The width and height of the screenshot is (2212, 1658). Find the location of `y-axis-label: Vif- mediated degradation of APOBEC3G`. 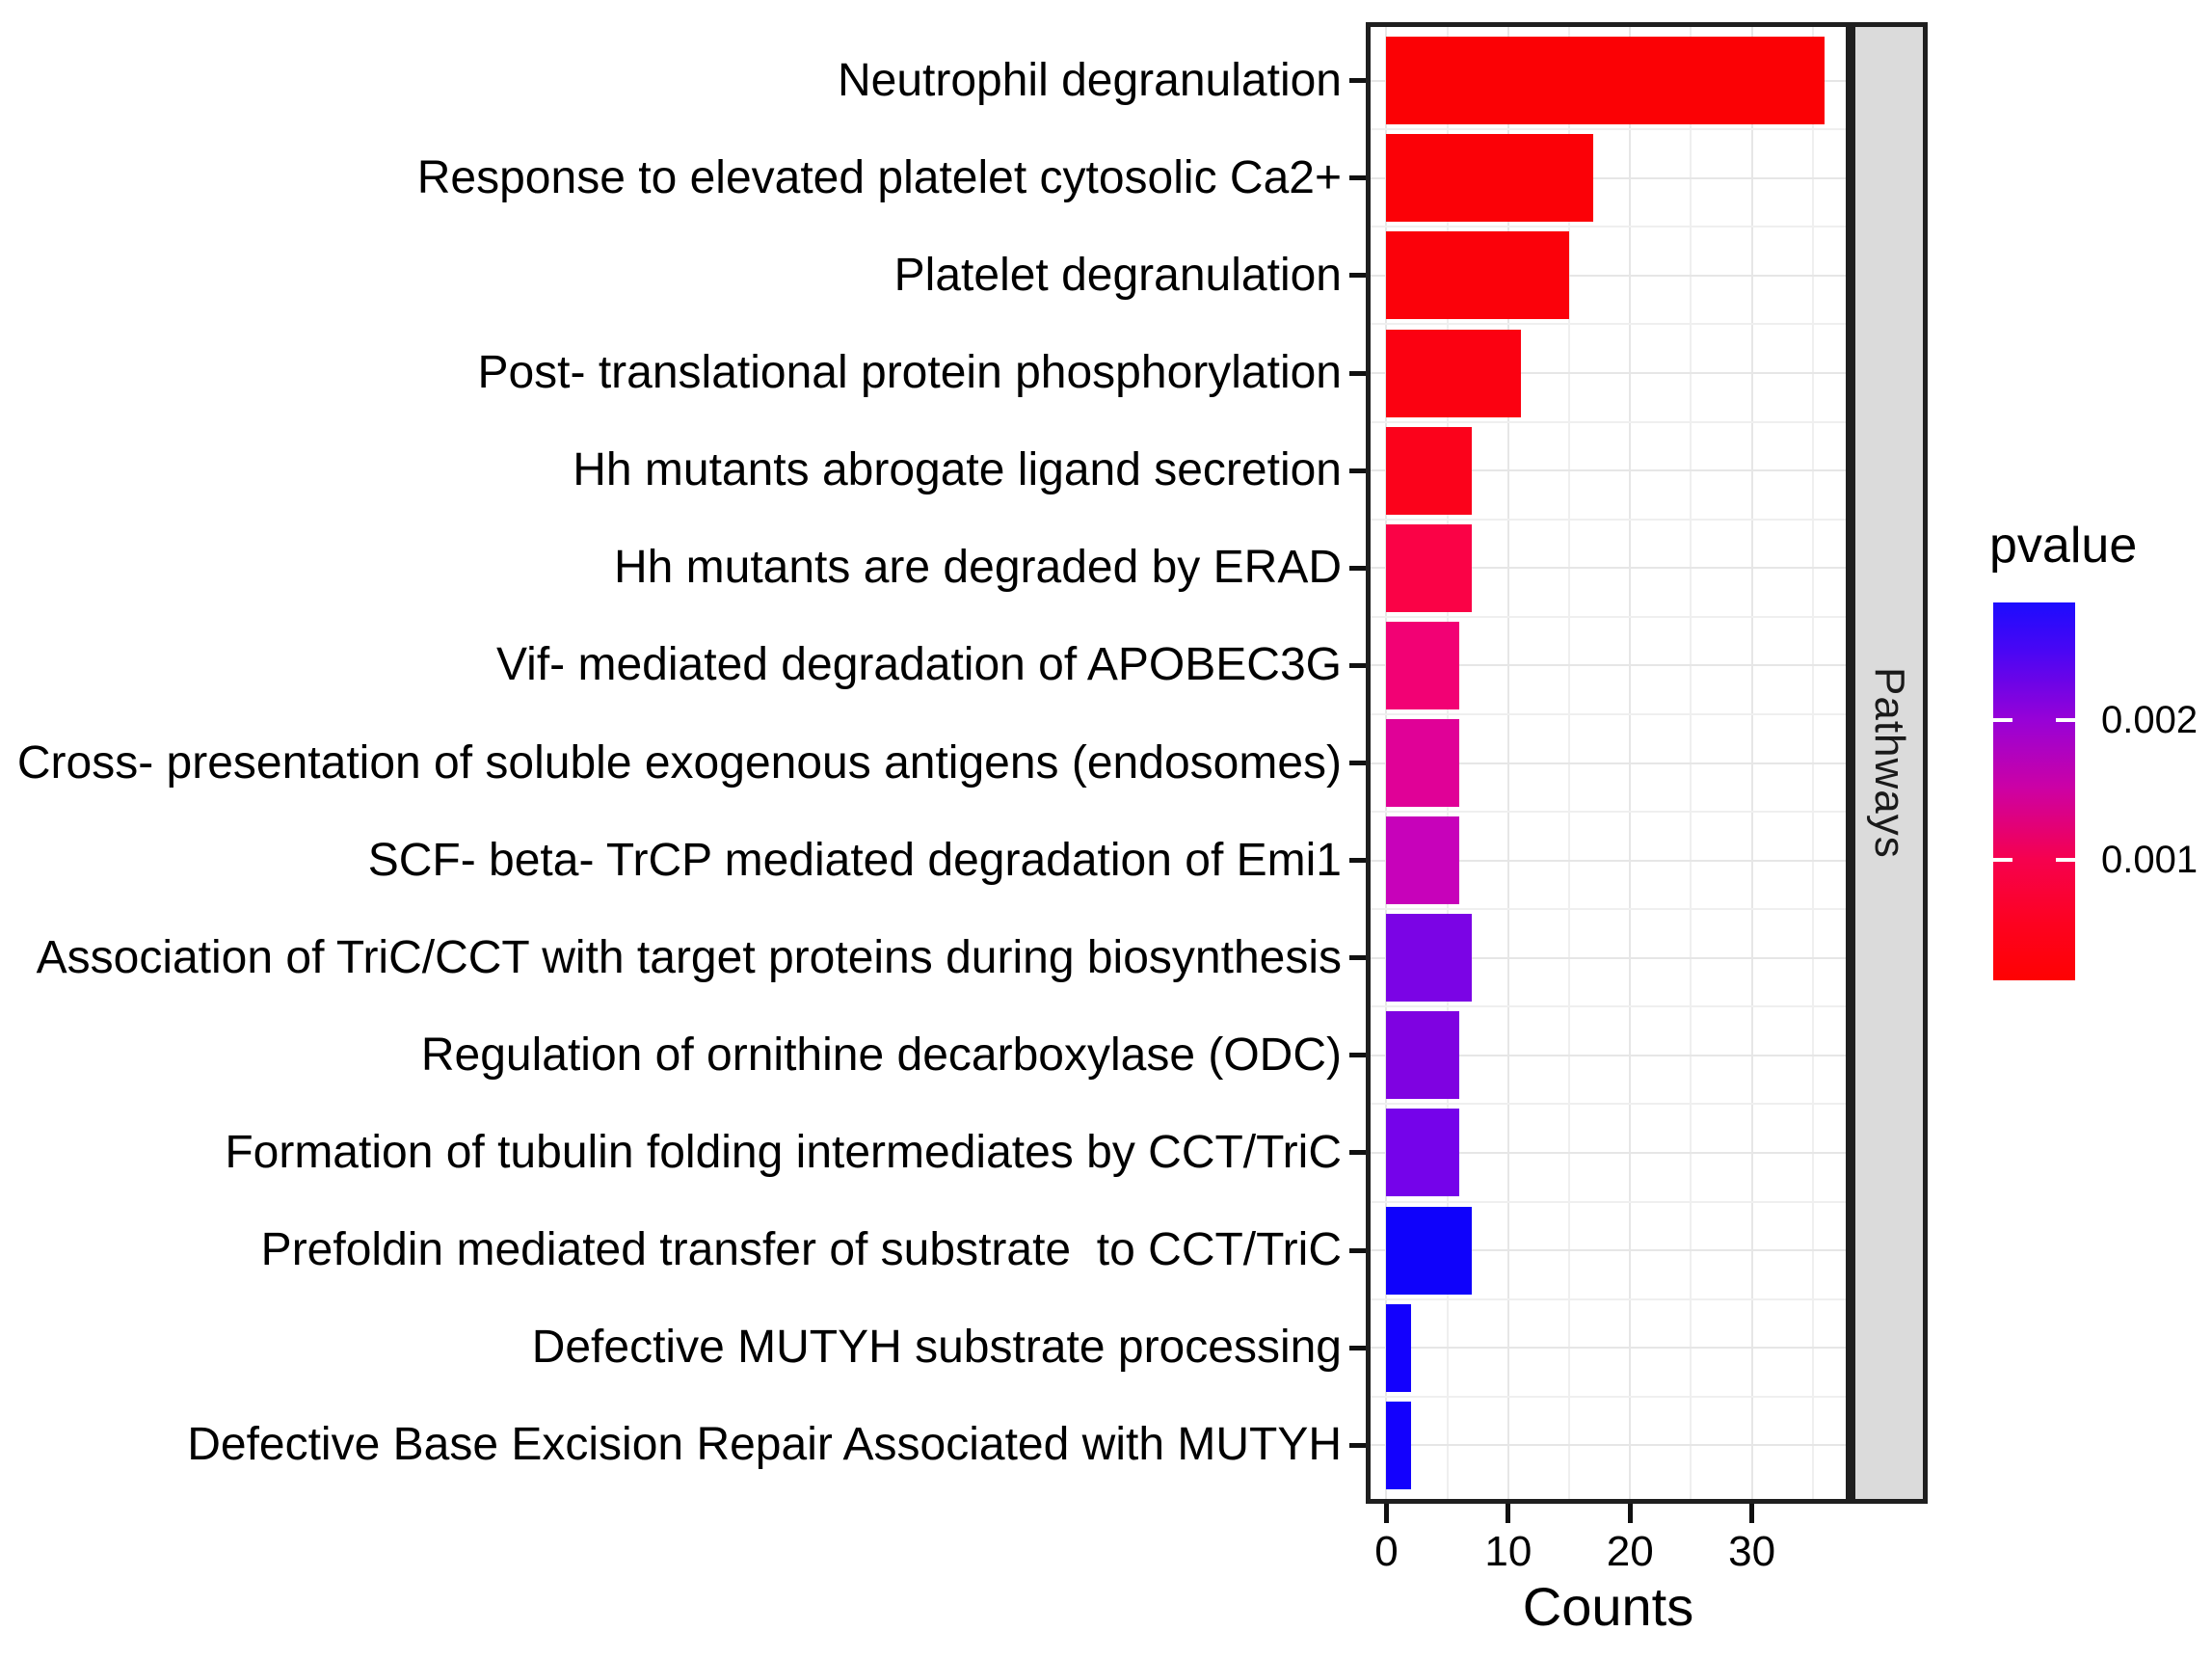

y-axis-label: Vif- mediated degradation of APOBEC3G is located at coordinates (919, 665).